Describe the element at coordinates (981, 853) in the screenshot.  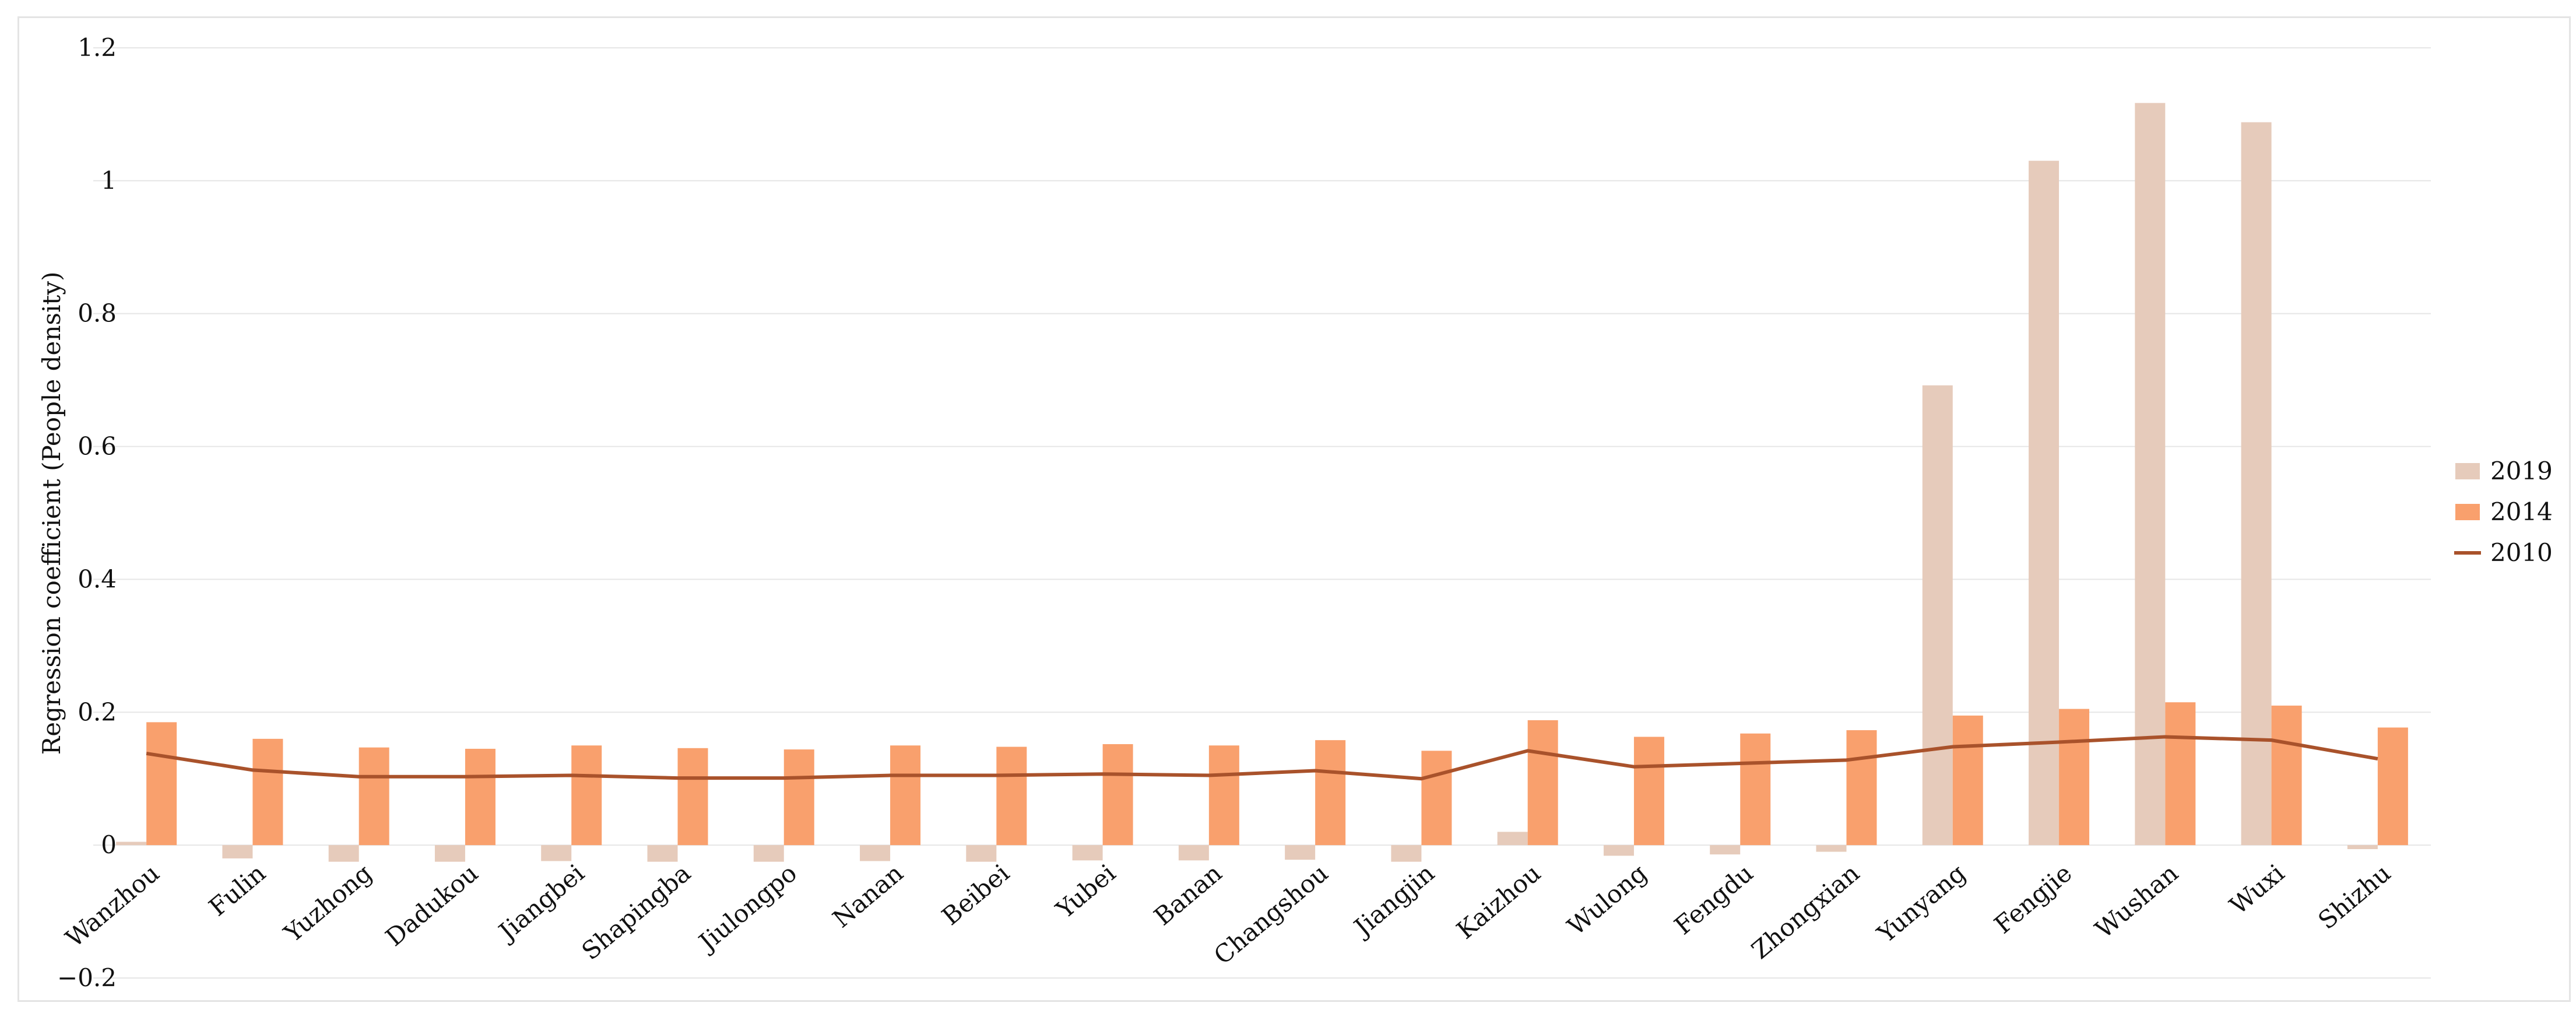
I see `bar-2019-beibei` at that location.